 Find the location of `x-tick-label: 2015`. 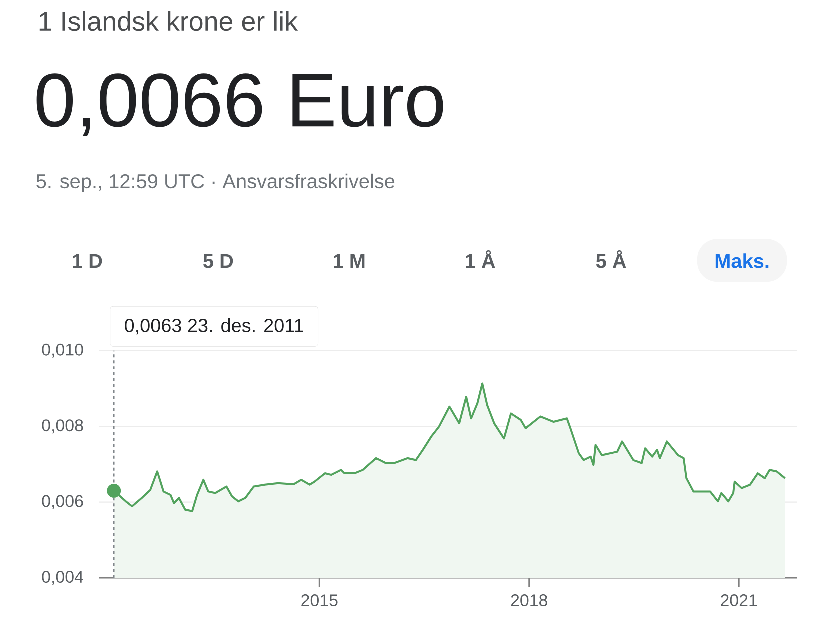

x-tick-label: 2015 is located at coordinates (320, 600).